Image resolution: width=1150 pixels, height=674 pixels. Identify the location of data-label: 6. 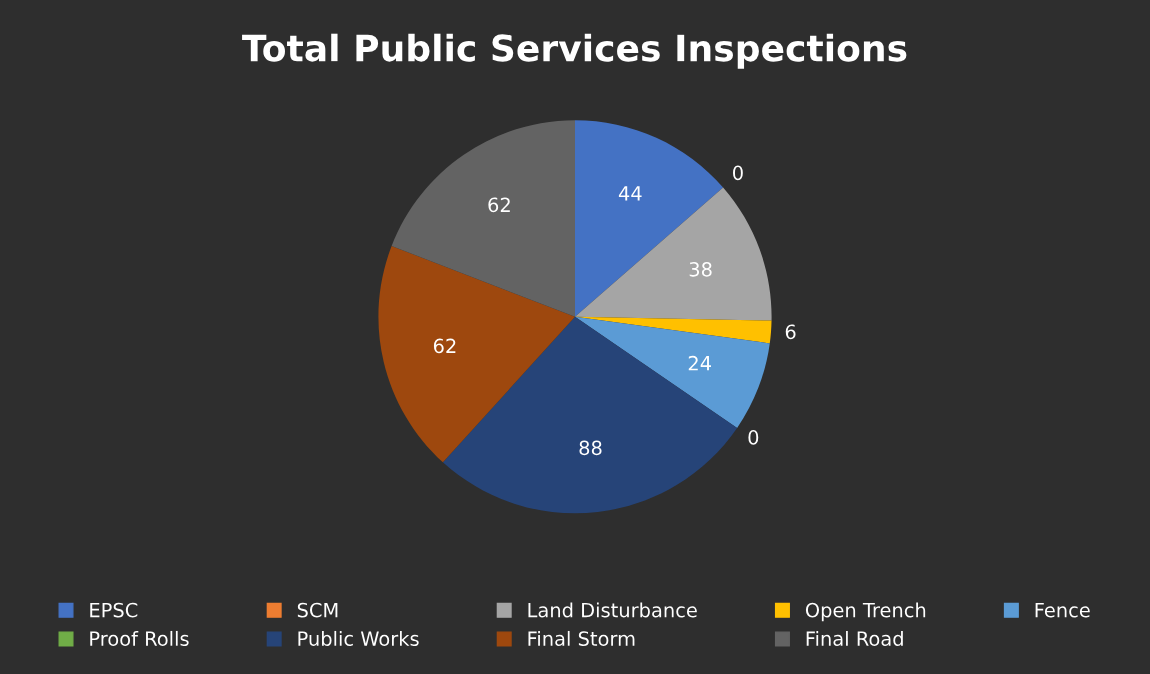
(790, 332).